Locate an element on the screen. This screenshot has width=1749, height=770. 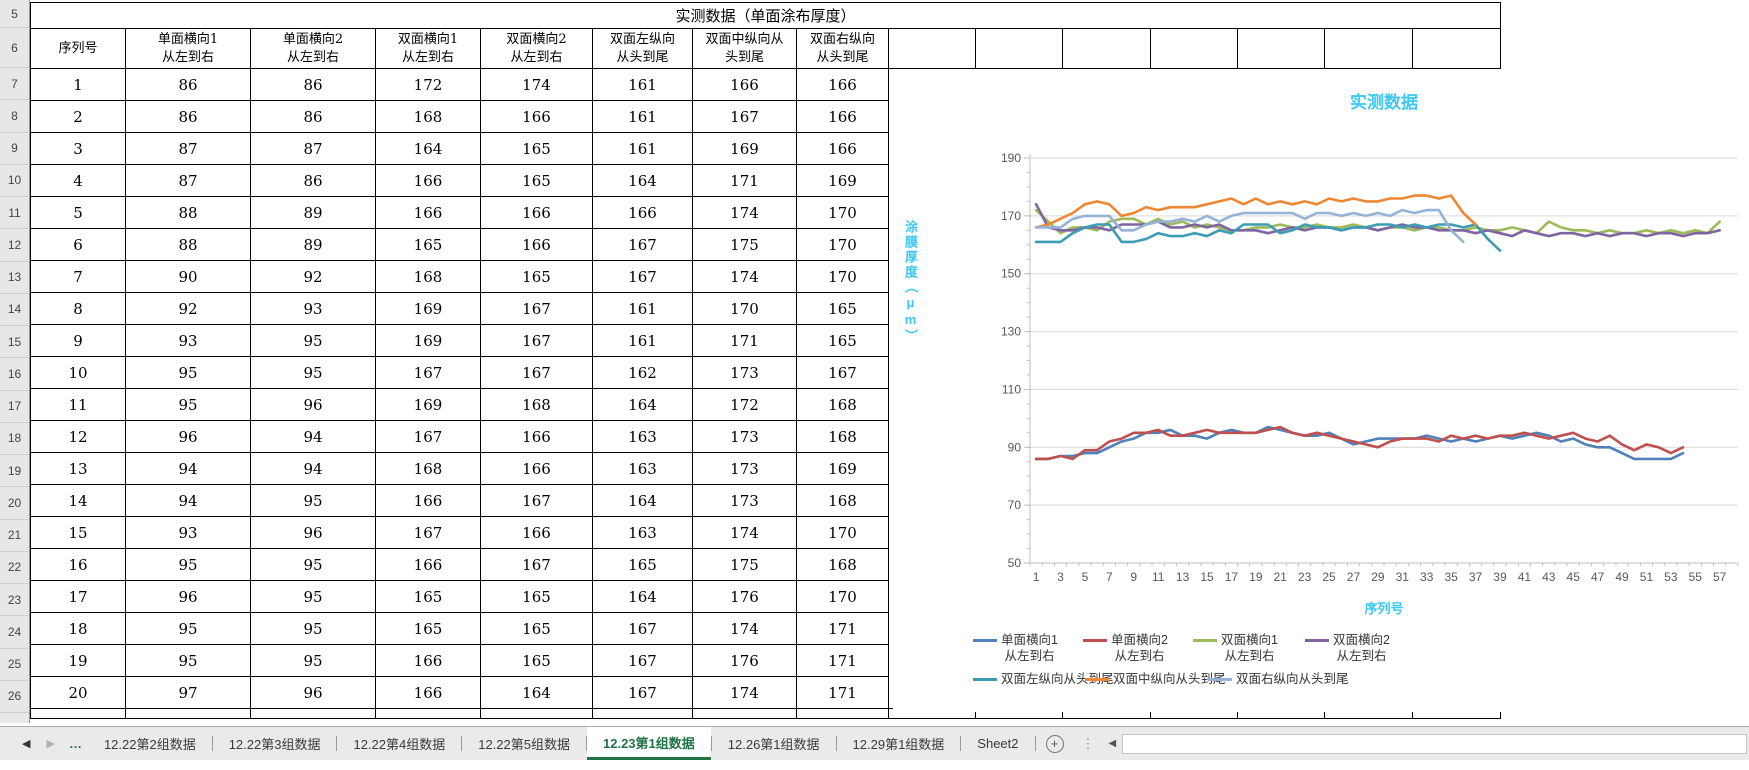
sheet-tab-12.22第2组数据: 12.22第2组数据 is located at coordinates (149, 744).